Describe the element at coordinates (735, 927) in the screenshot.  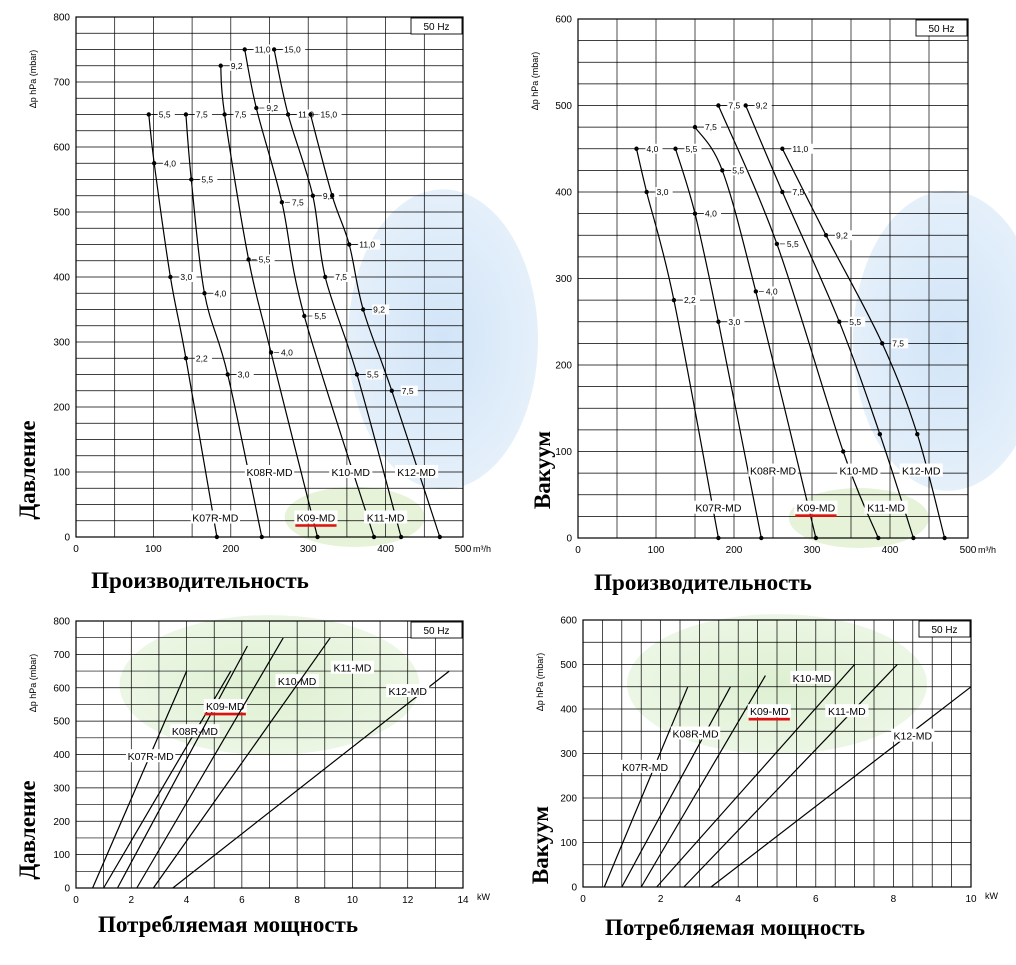
I see `x-axis-title: Потребляемая мощность` at that location.